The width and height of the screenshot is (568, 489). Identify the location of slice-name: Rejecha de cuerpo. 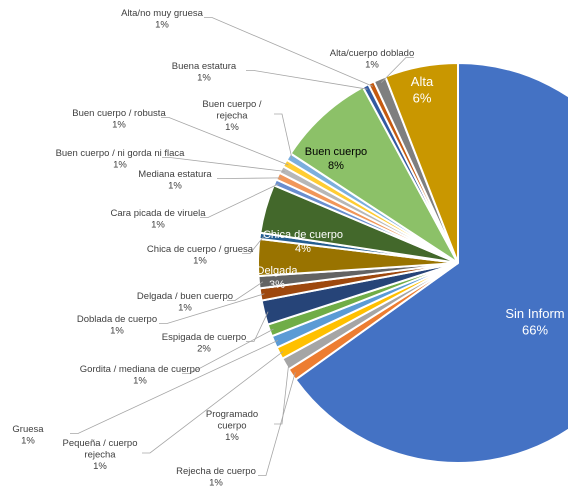
(216, 471).